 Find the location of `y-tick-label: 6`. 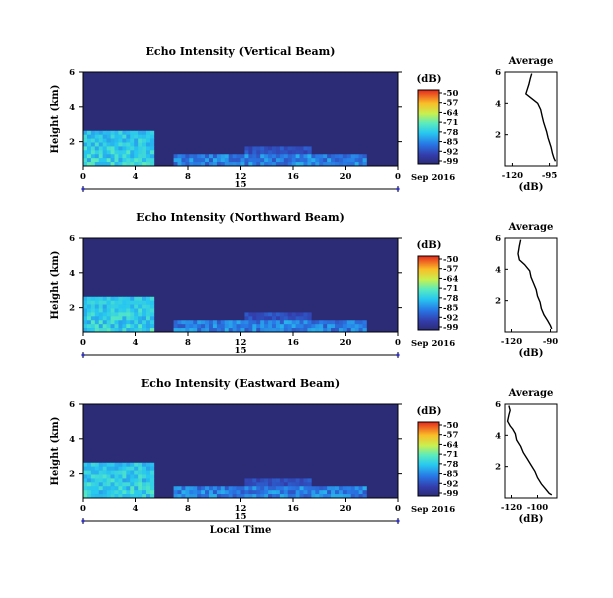

y-tick-label: 6 is located at coordinates (72, 239).